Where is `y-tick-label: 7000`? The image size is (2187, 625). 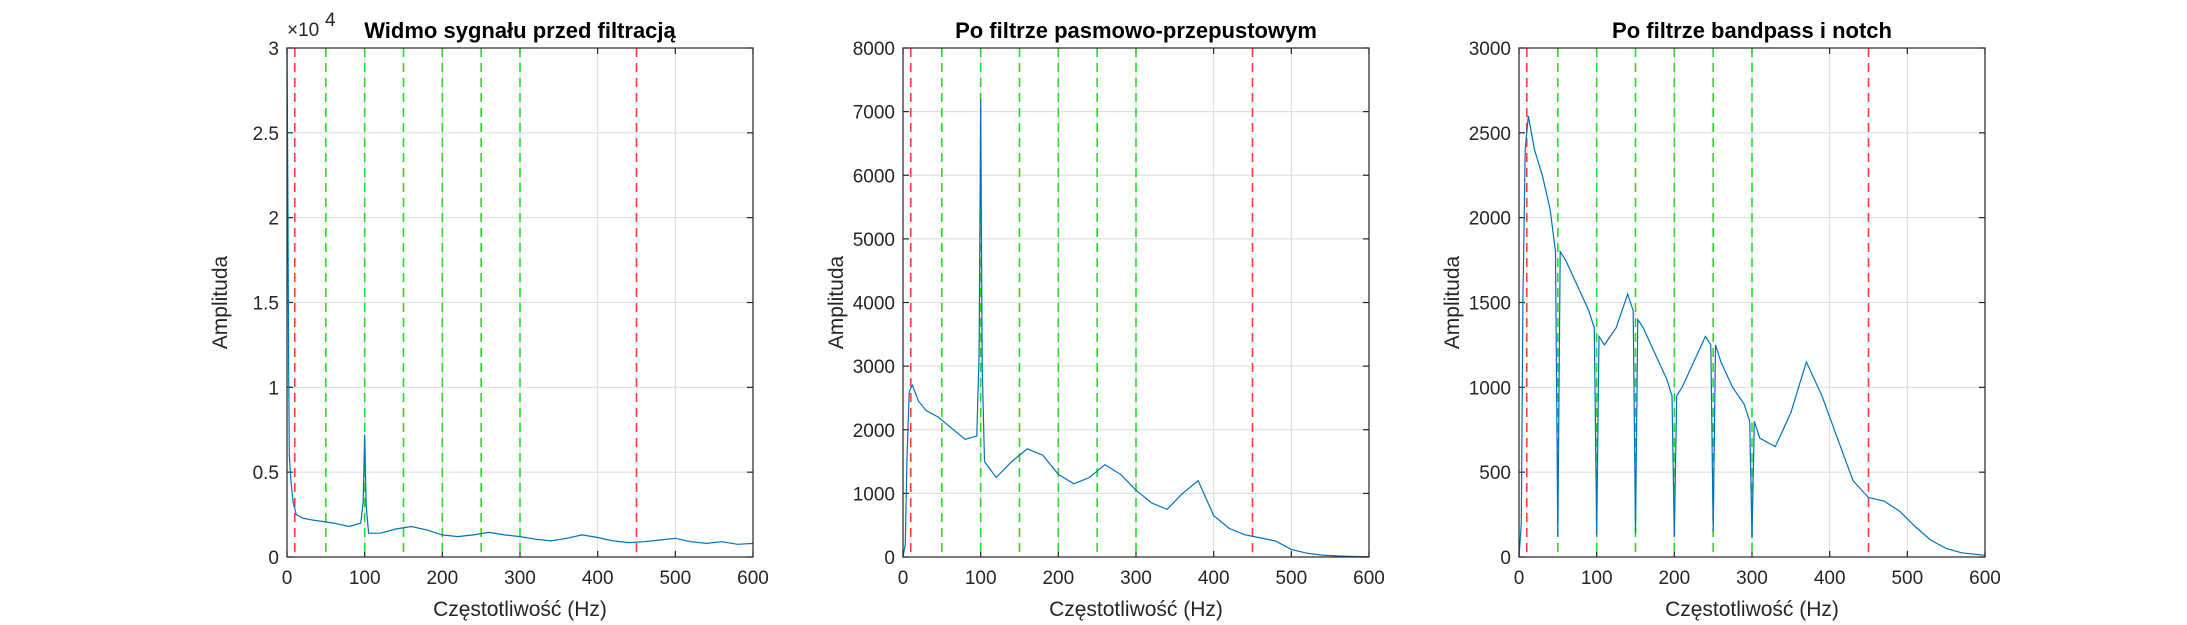 y-tick-label: 7000 is located at coordinates (874, 113).